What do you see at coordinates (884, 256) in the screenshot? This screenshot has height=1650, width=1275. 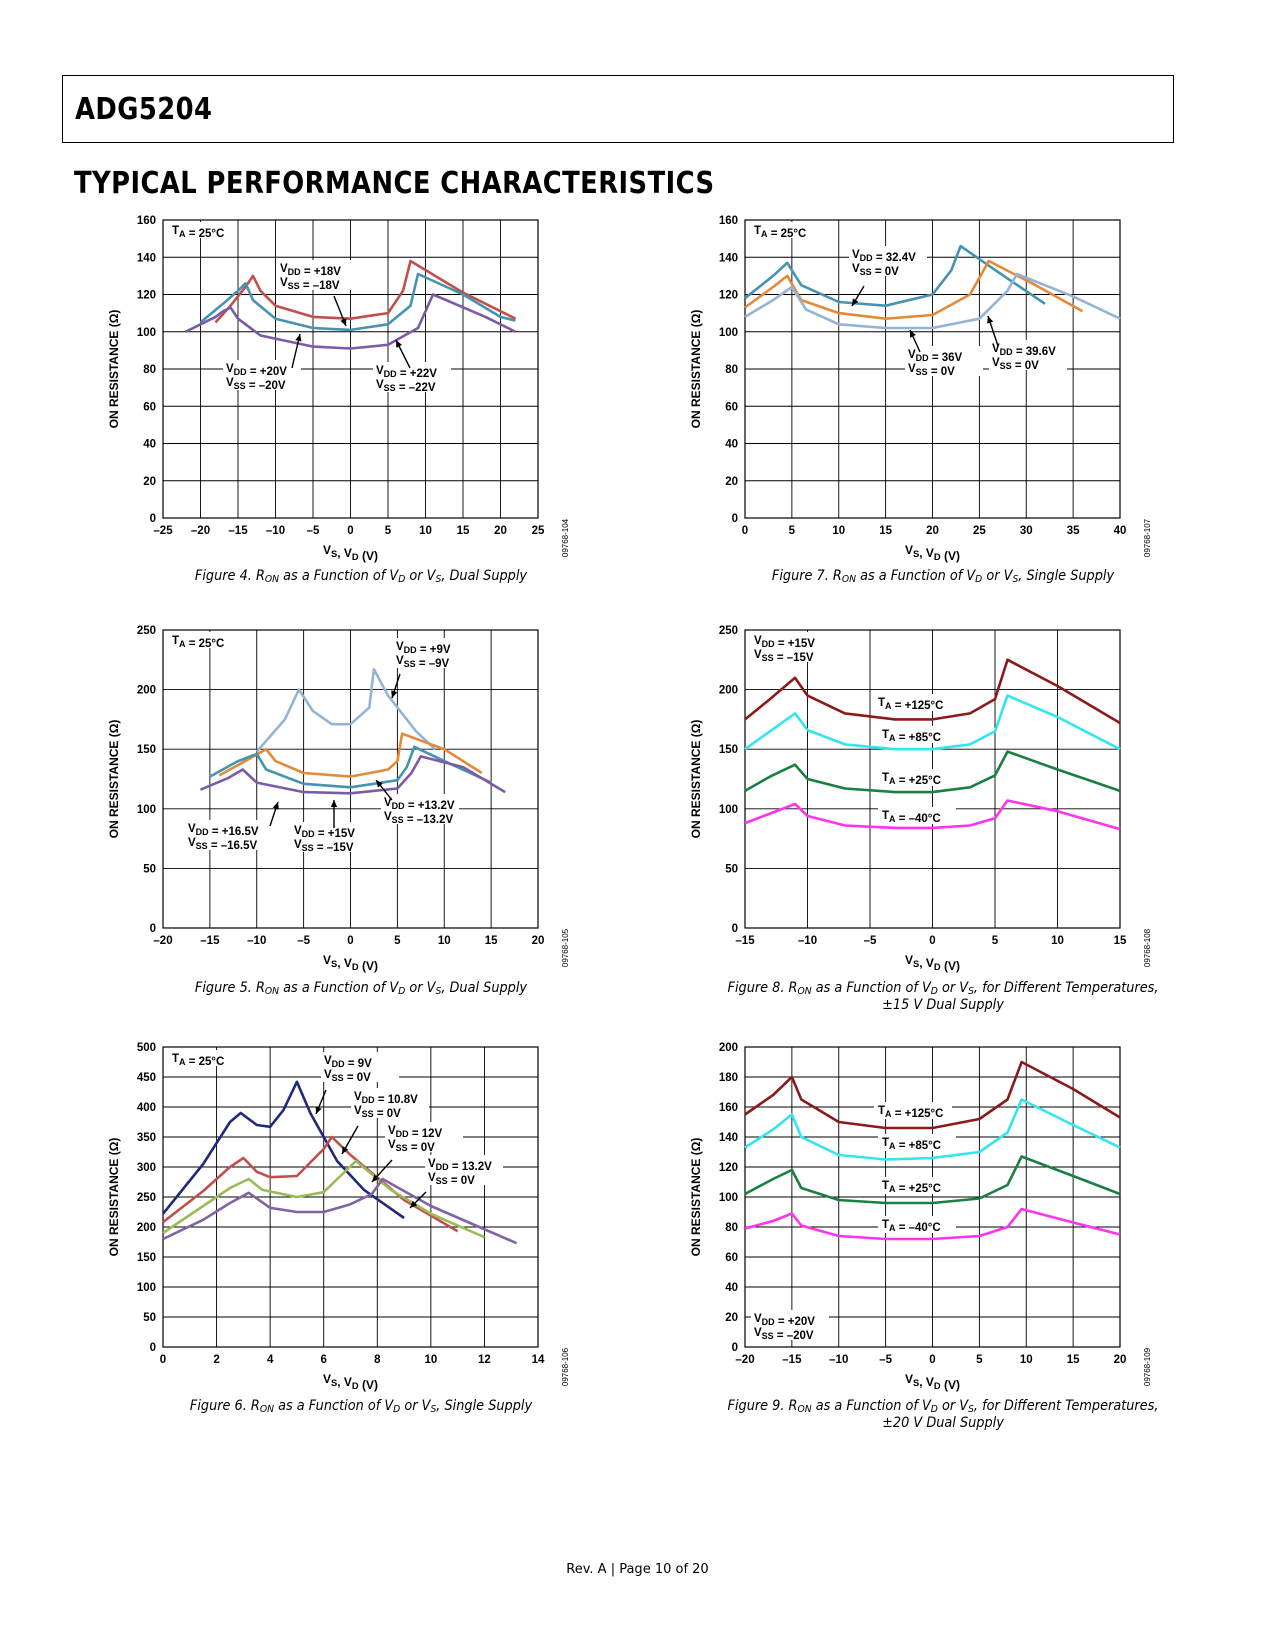 I see `annotation-label: VDD = 32.4V` at bounding box center [884, 256].